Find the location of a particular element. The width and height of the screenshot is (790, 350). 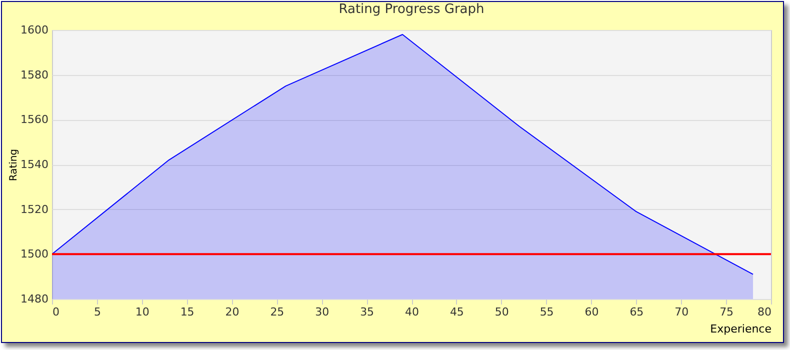

x-tick-label: 45 is located at coordinates (457, 312).